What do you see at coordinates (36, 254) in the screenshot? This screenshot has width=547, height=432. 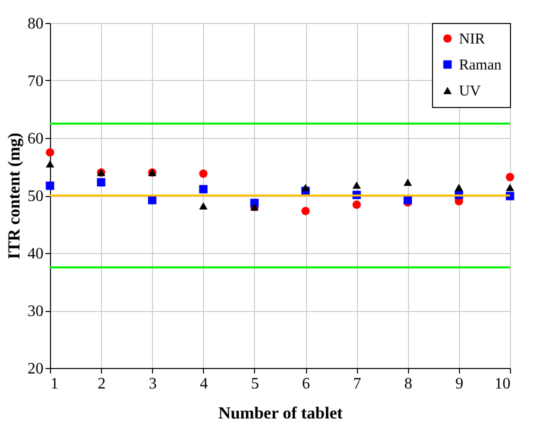 I see `y-tick-label: 40` at bounding box center [36, 254].